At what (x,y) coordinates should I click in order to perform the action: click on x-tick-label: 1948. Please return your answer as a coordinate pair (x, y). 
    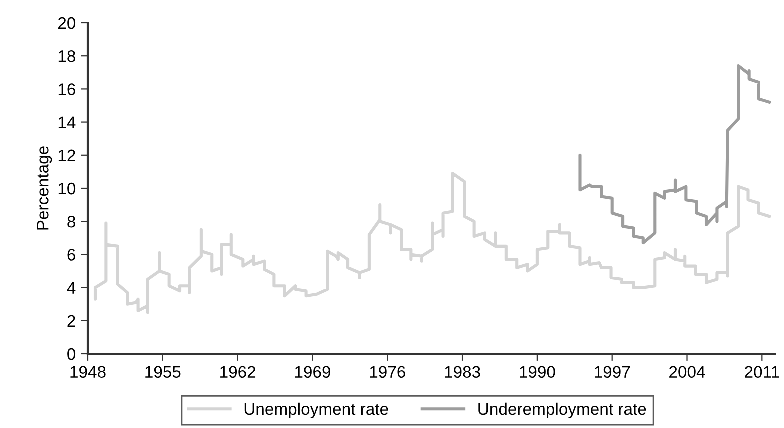
    Looking at the image, I should click on (88, 372).